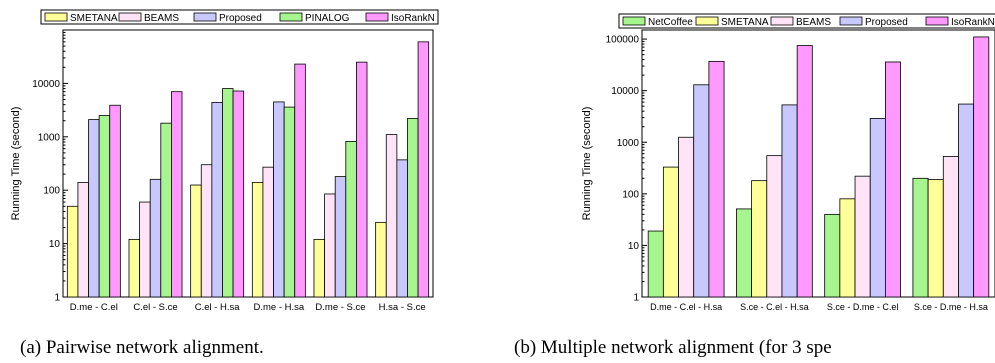 The image size is (995, 363). I want to click on legend-swatch-netcoffee, so click(634, 21).